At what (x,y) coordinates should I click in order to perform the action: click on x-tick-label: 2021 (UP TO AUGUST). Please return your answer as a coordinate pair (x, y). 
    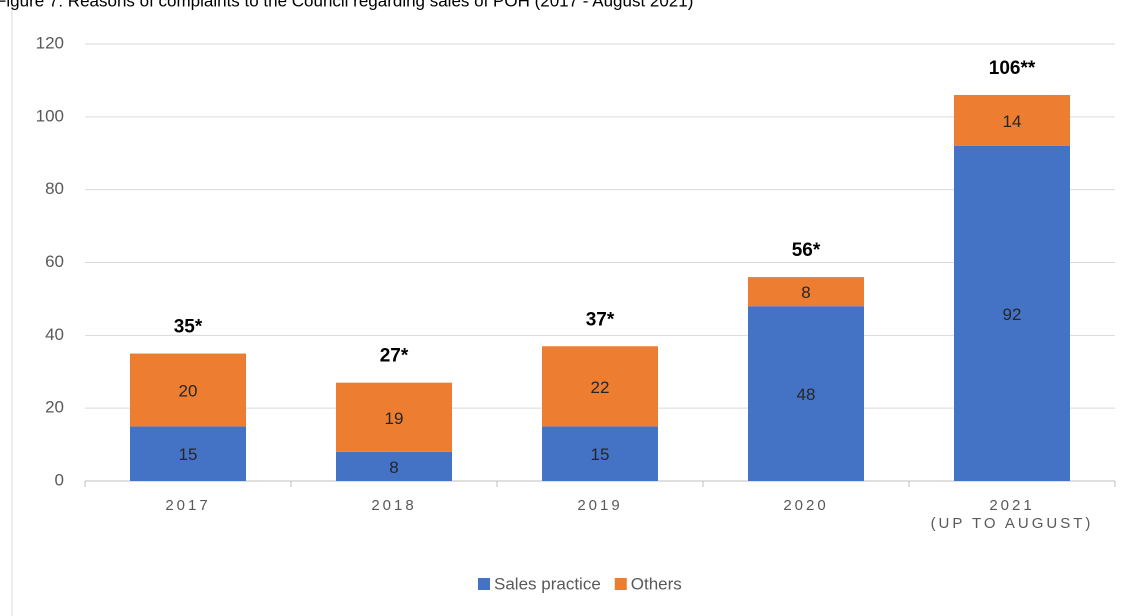
    Looking at the image, I should click on (1012, 514).